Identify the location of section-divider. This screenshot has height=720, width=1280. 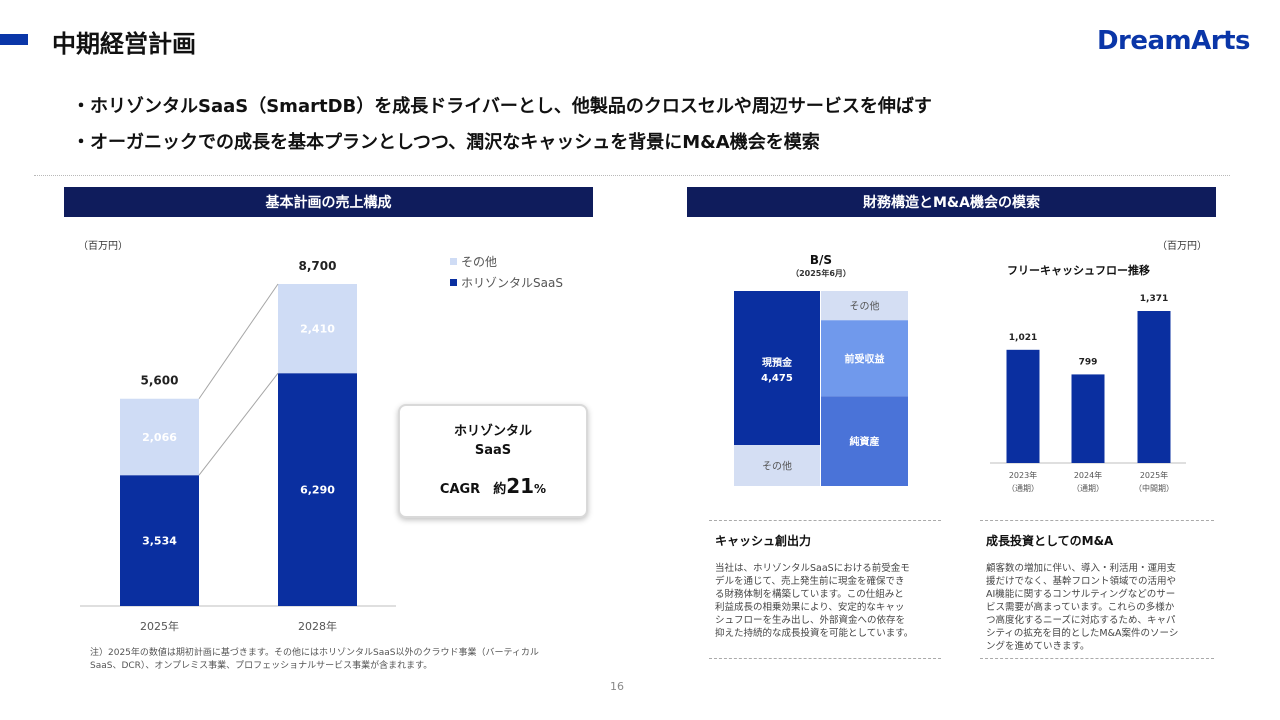
(632, 175).